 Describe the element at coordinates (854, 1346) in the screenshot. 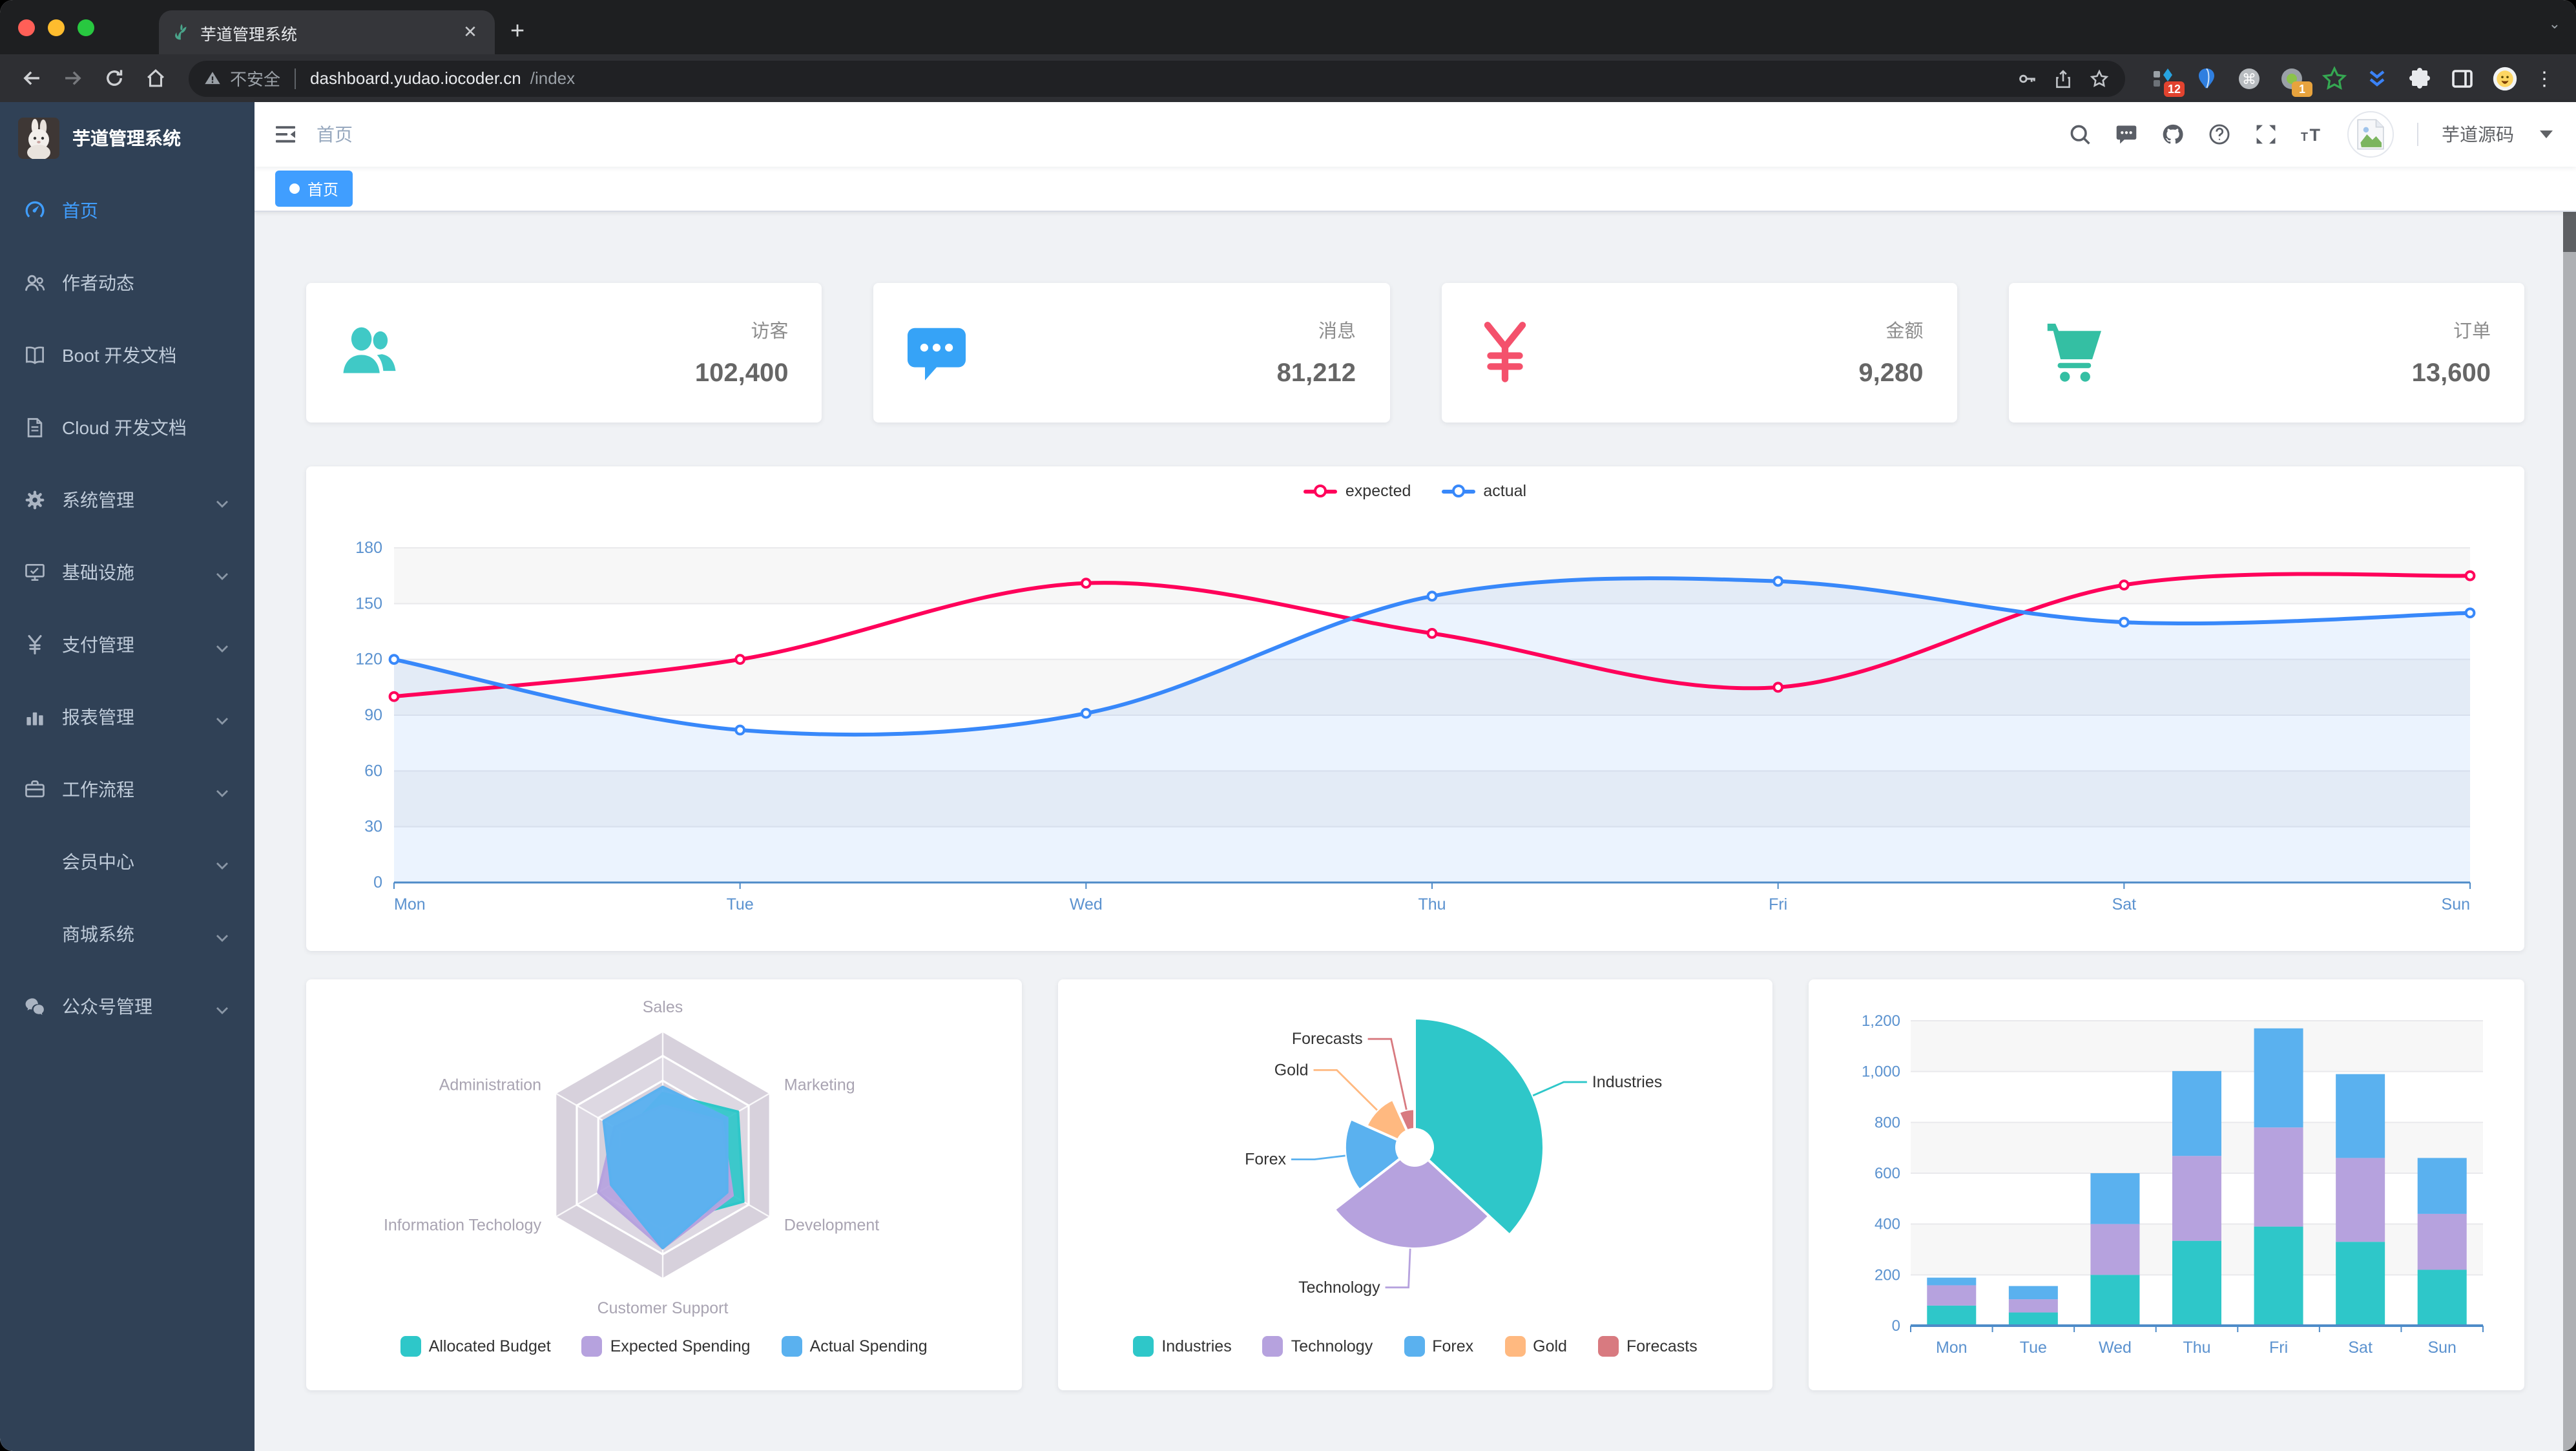

I see `legend-item-actual-spending: Actual Spending` at that location.